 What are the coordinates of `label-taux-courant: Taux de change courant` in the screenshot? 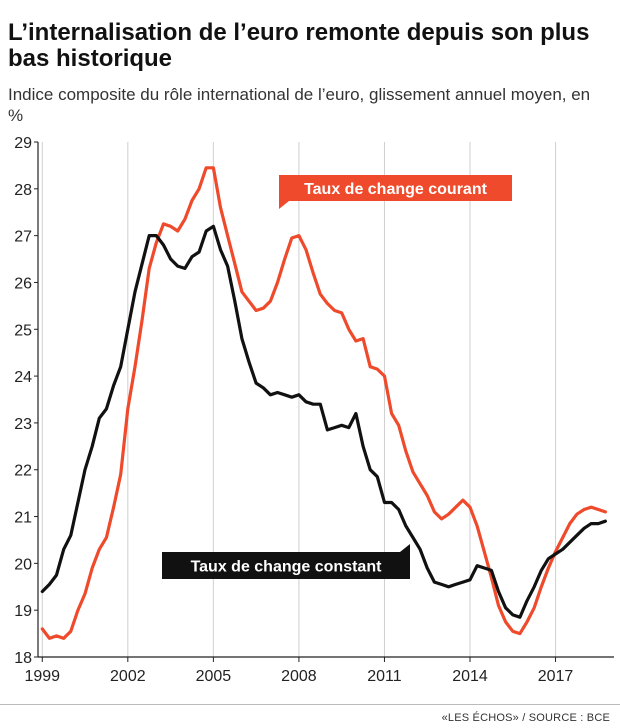 It's located at (395, 192).